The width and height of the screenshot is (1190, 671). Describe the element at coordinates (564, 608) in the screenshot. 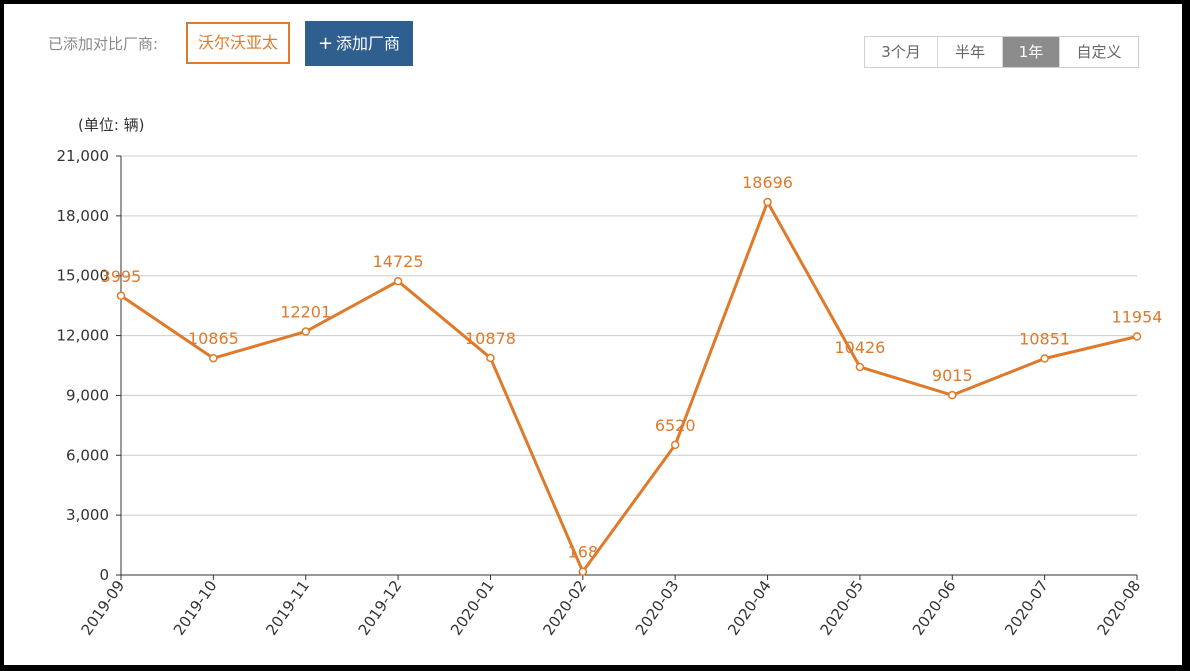

I see `x-tick-label: 2020-02` at that location.